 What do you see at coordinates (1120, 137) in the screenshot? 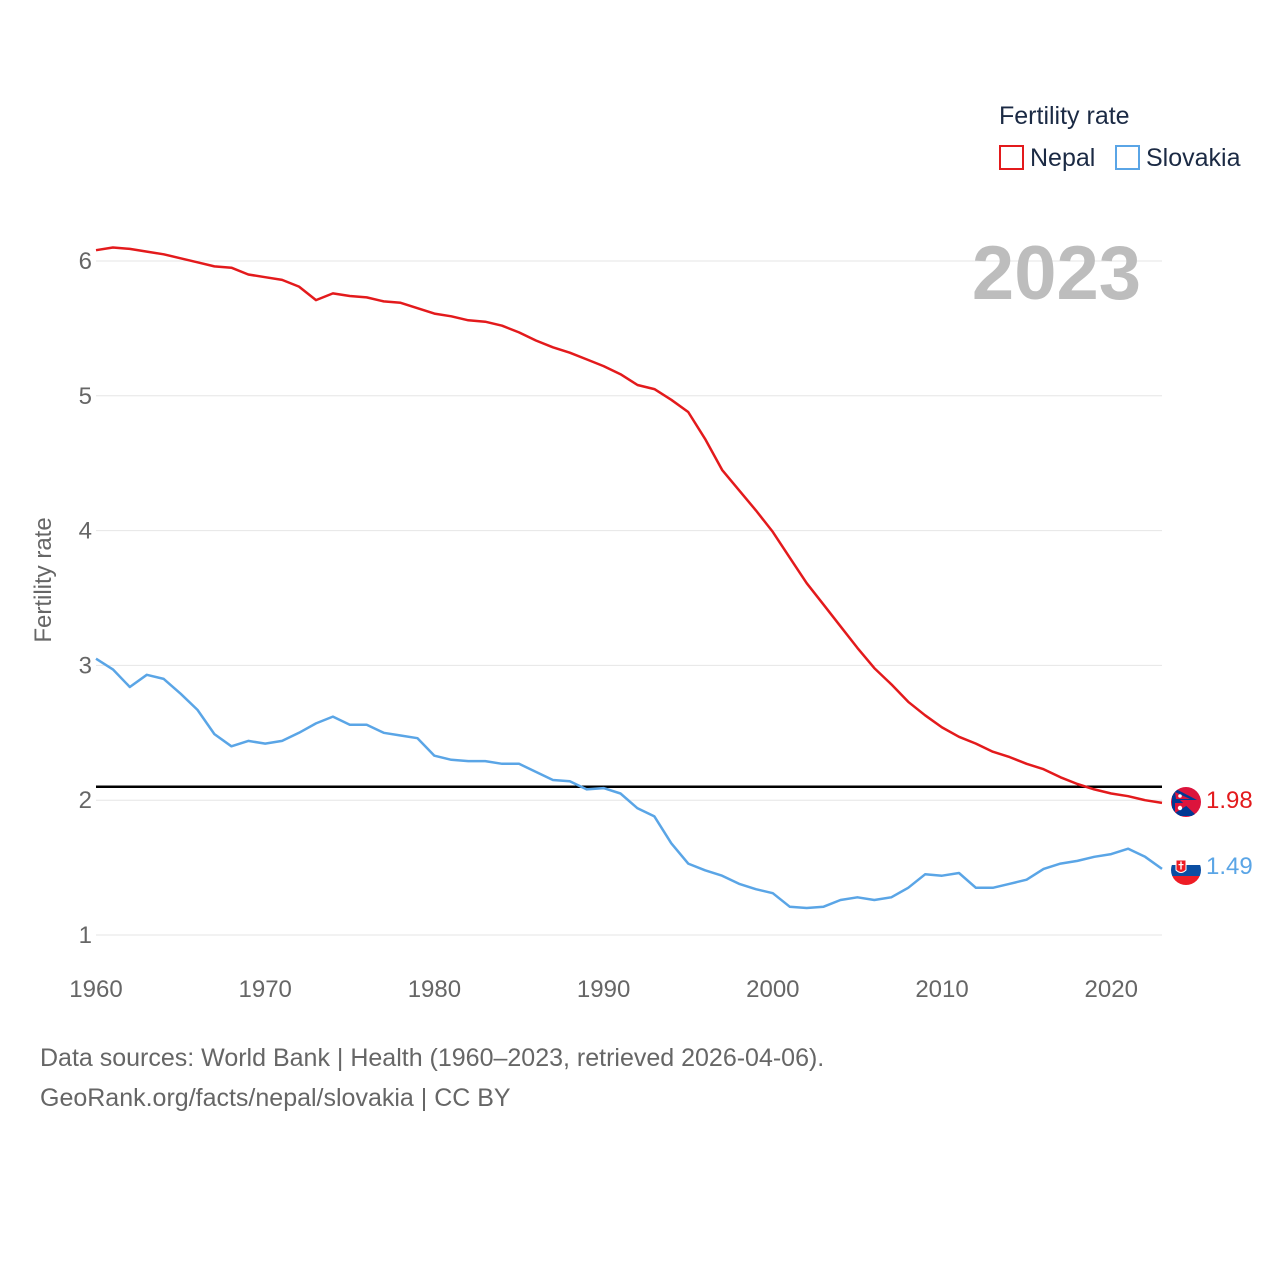
I see `legend: Fertility rate Nepal Slovakia` at bounding box center [1120, 137].